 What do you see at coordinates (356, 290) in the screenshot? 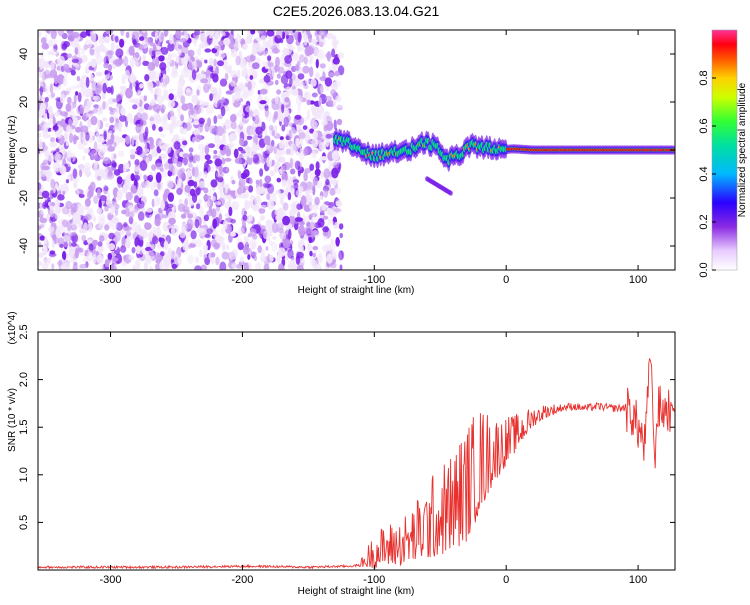
I see `spectrogram-xlabel: Height of straight line (km)` at bounding box center [356, 290].